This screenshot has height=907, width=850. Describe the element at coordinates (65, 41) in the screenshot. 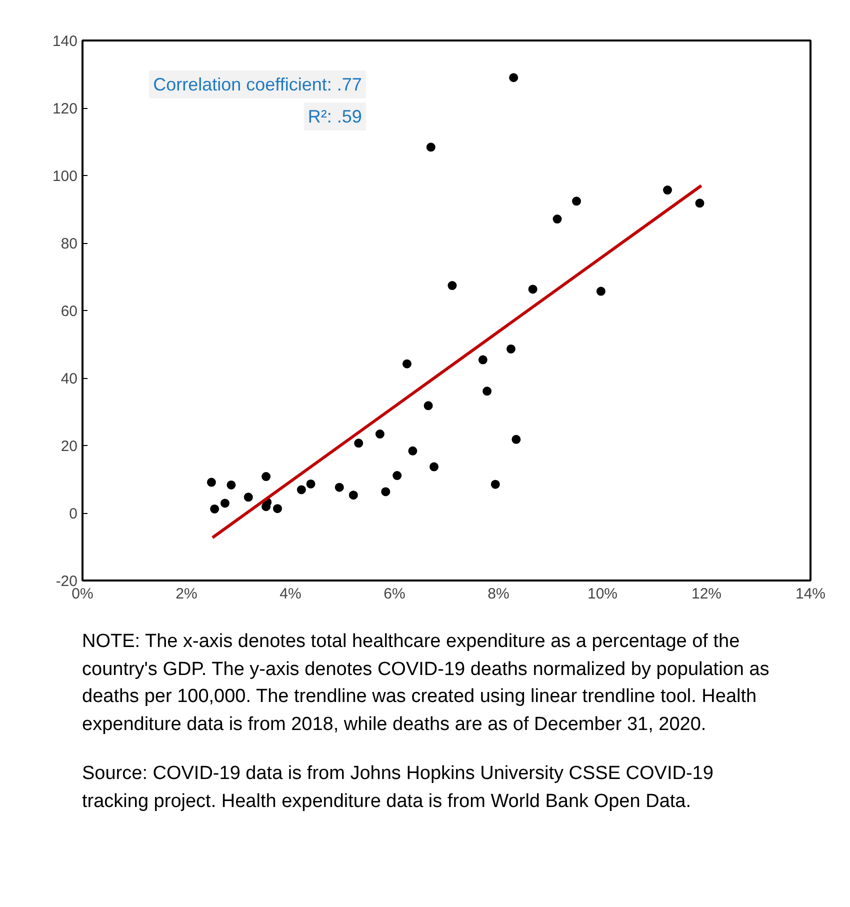

I see `y-tick-label: 140` at that location.